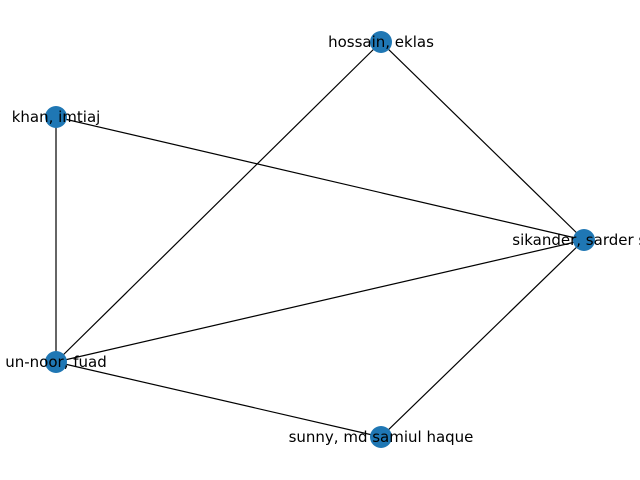  I want to click on node-sikander, so click(584, 240).